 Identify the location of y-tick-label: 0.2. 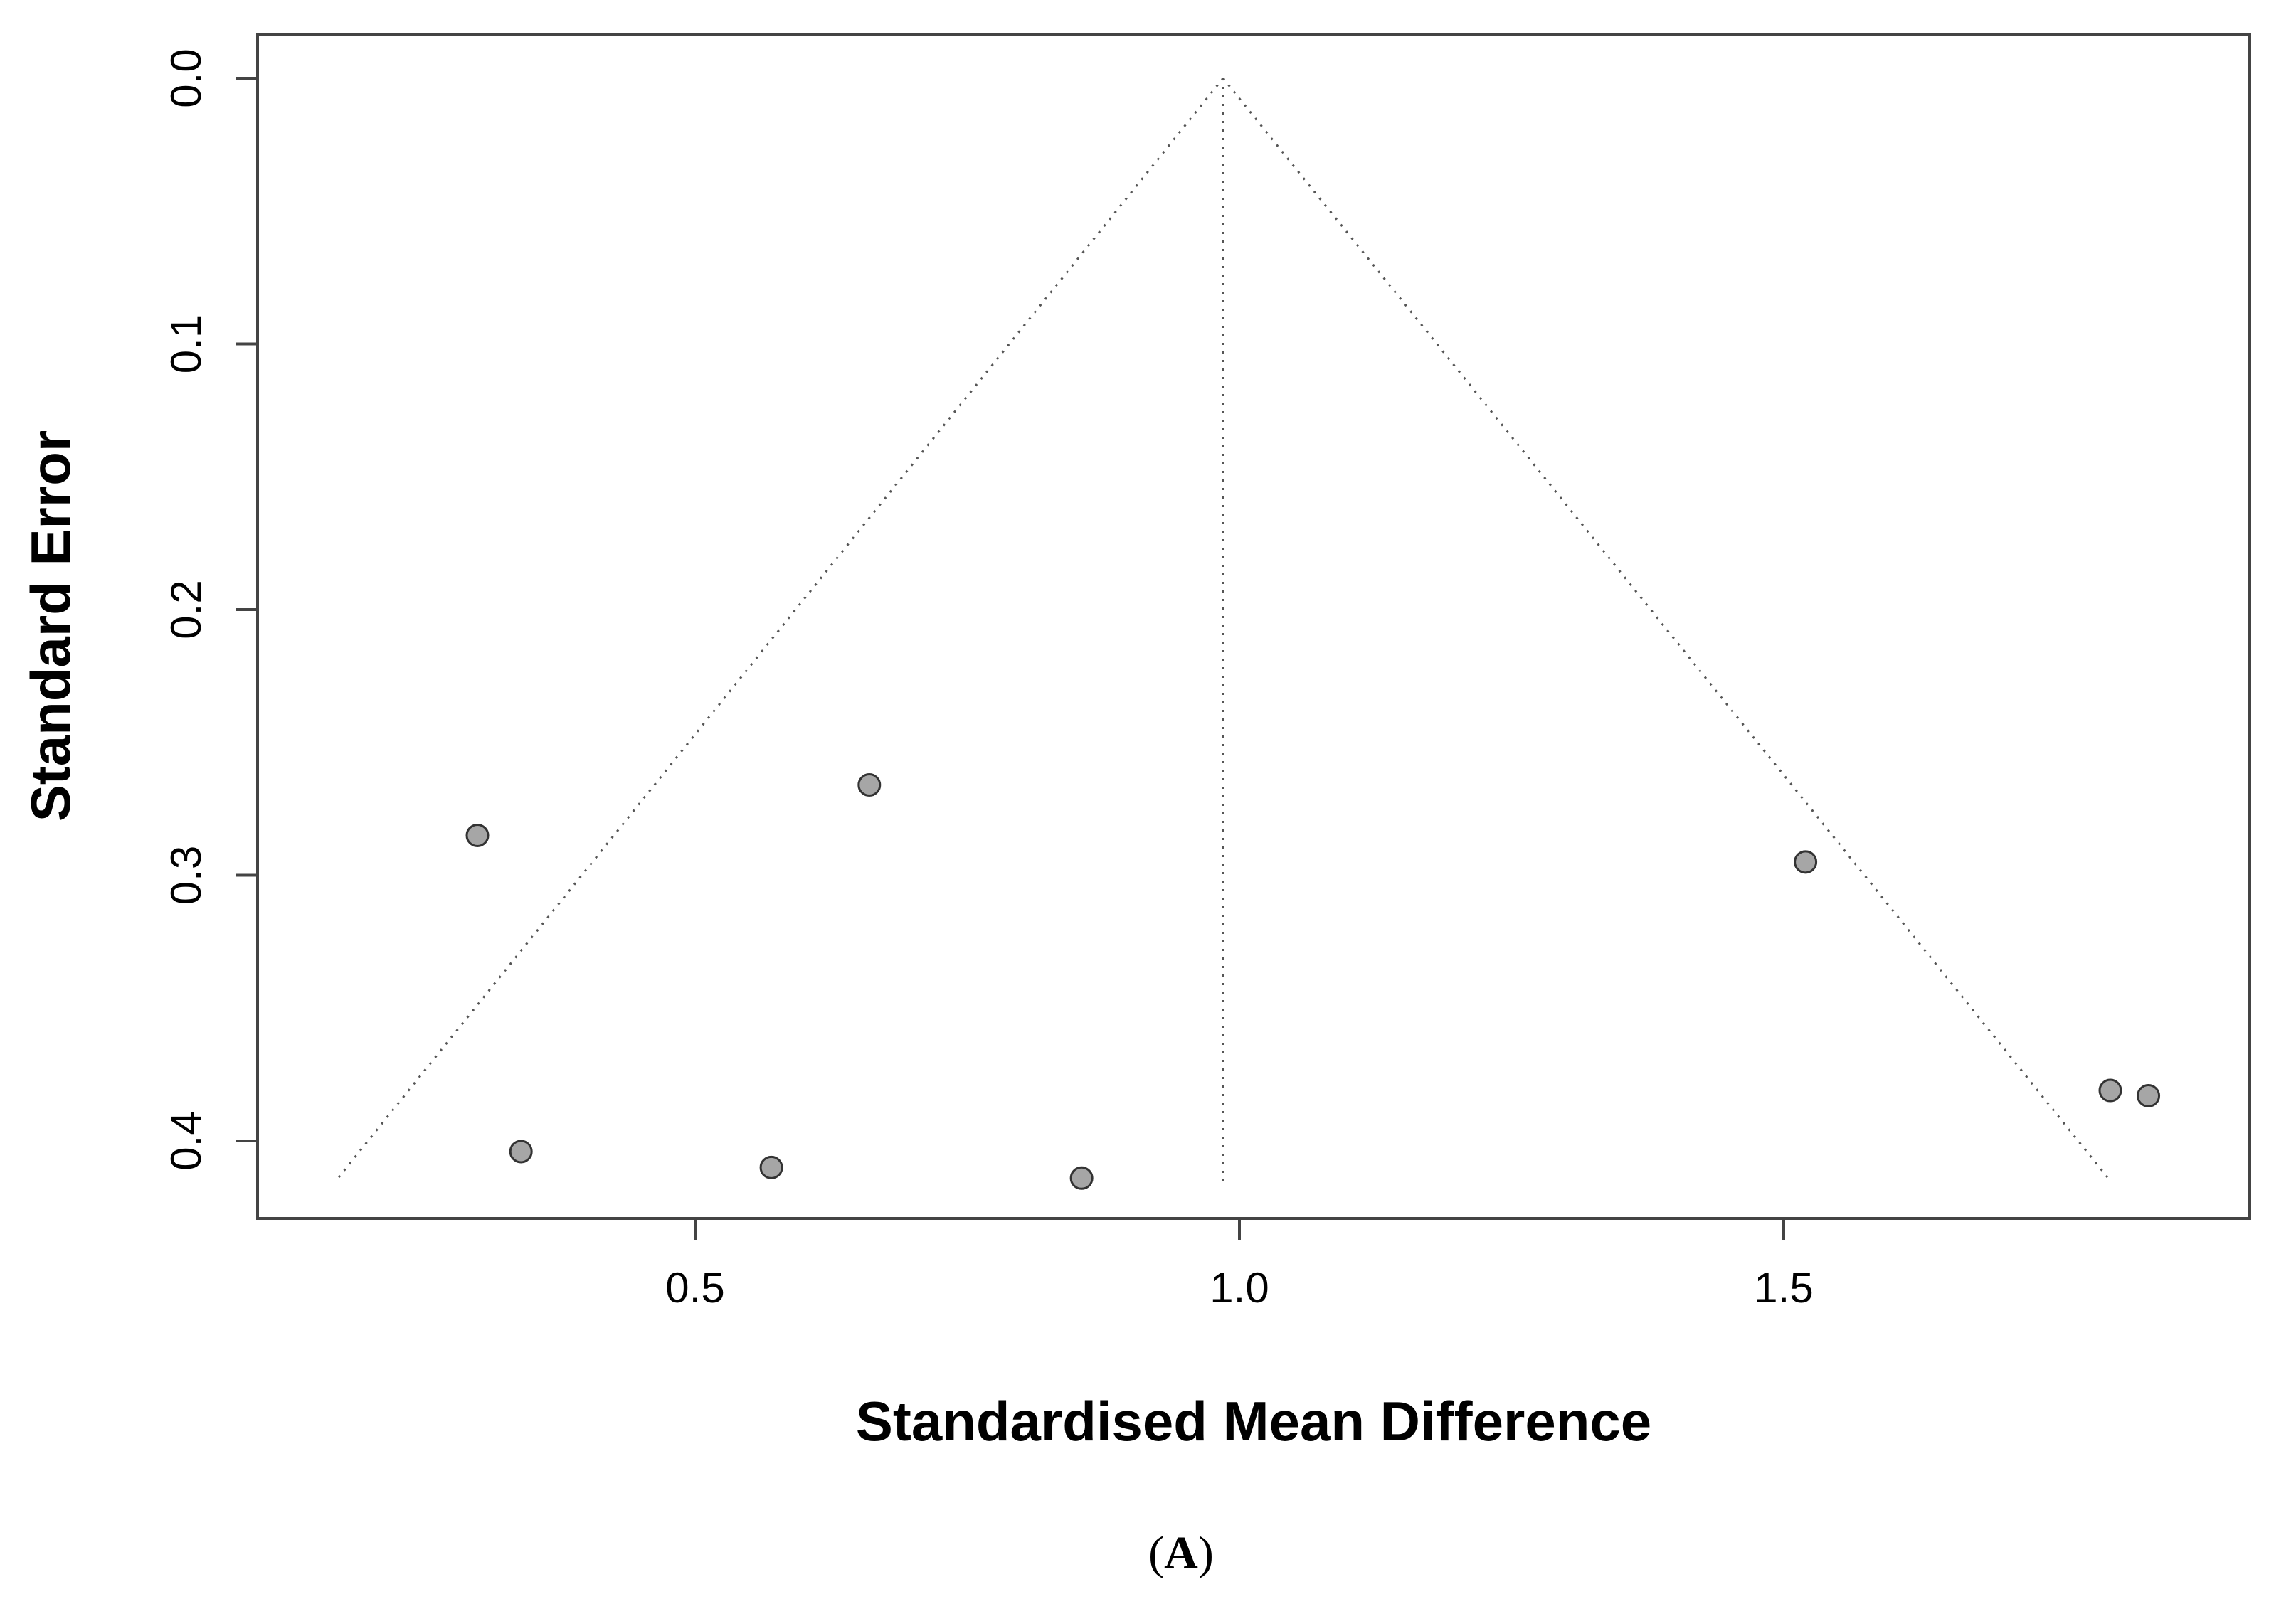
(186, 609).